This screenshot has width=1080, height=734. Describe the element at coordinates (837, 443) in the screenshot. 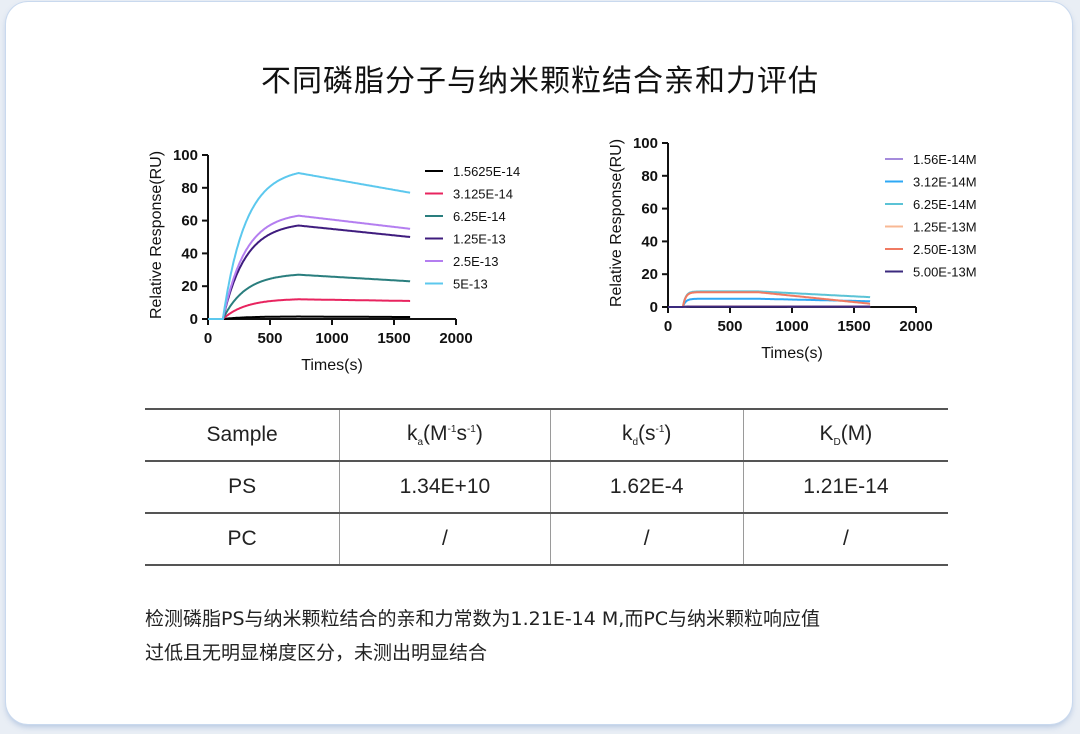

I see `header-KD-sub: D` at that location.